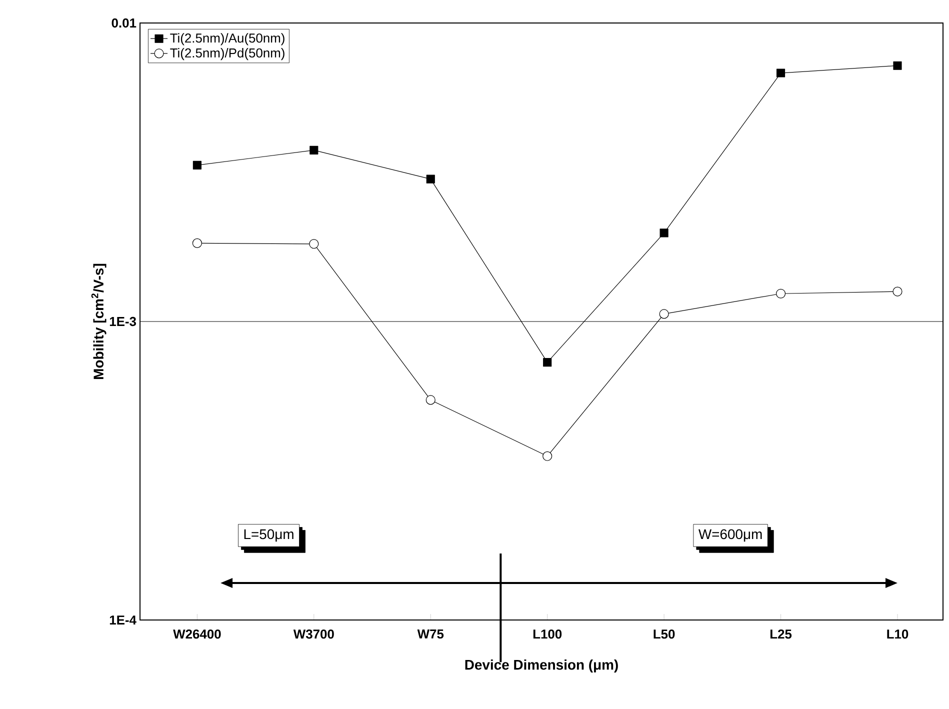  Describe the element at coordinates (730, 535) in the screenshot. I see `annotation: W=600μm` at that location.